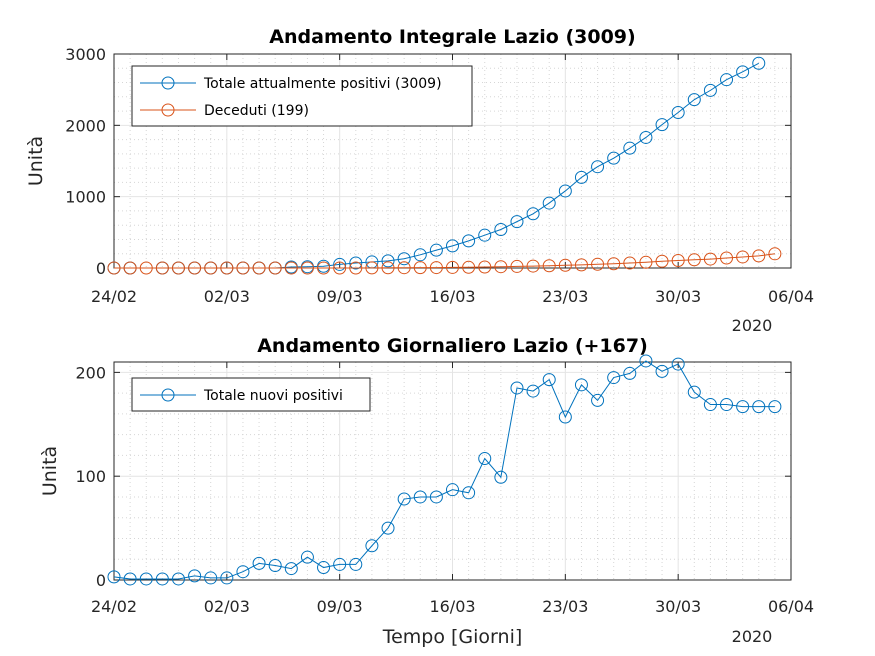 Image resolution: width=875 pixels, height=656 pixels. I want to click on x-tick-label: 06/04, so click(791, 296).